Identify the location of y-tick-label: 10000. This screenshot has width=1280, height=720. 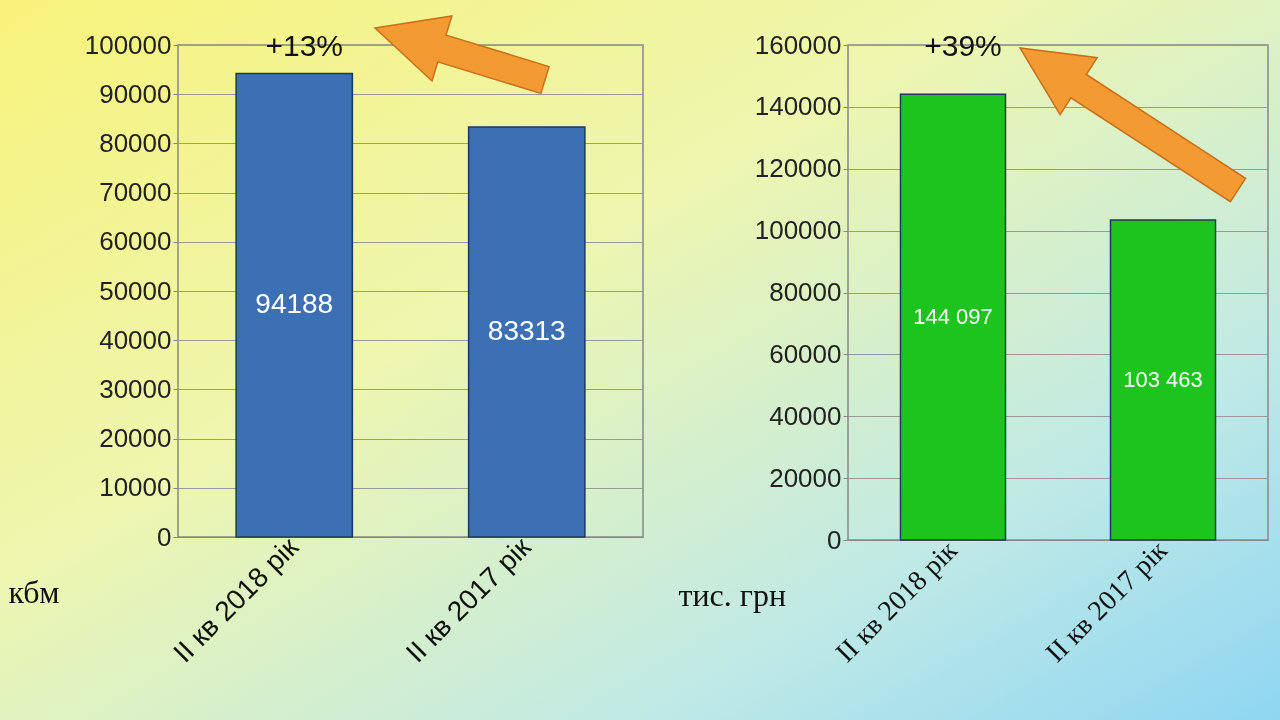
(135, 487).